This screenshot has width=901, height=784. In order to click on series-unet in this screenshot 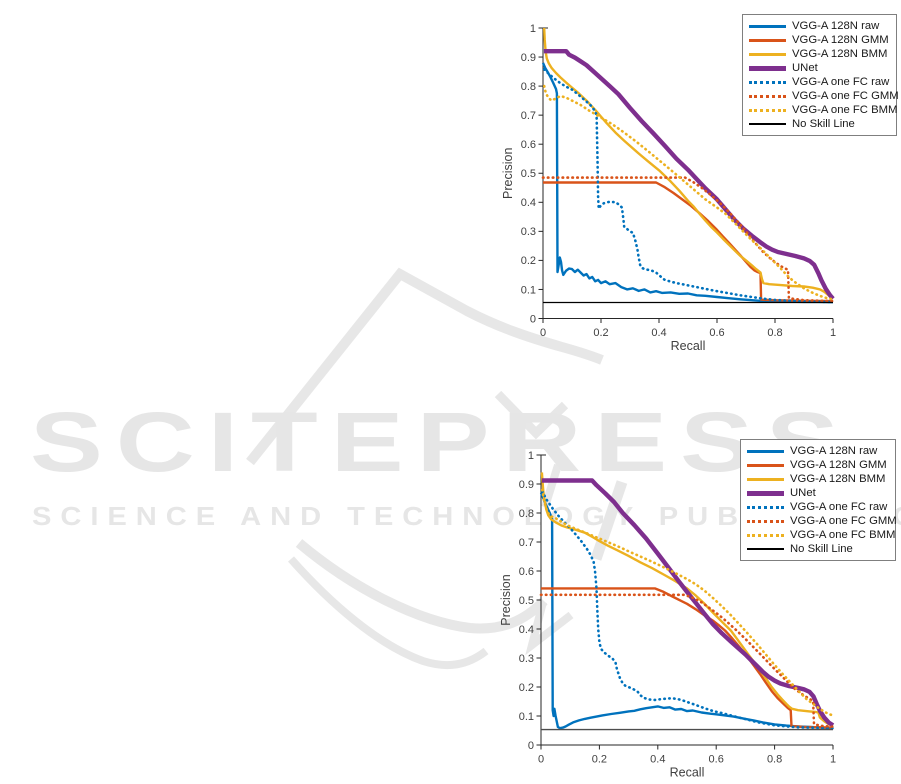, I will do `click(688, 603)`.